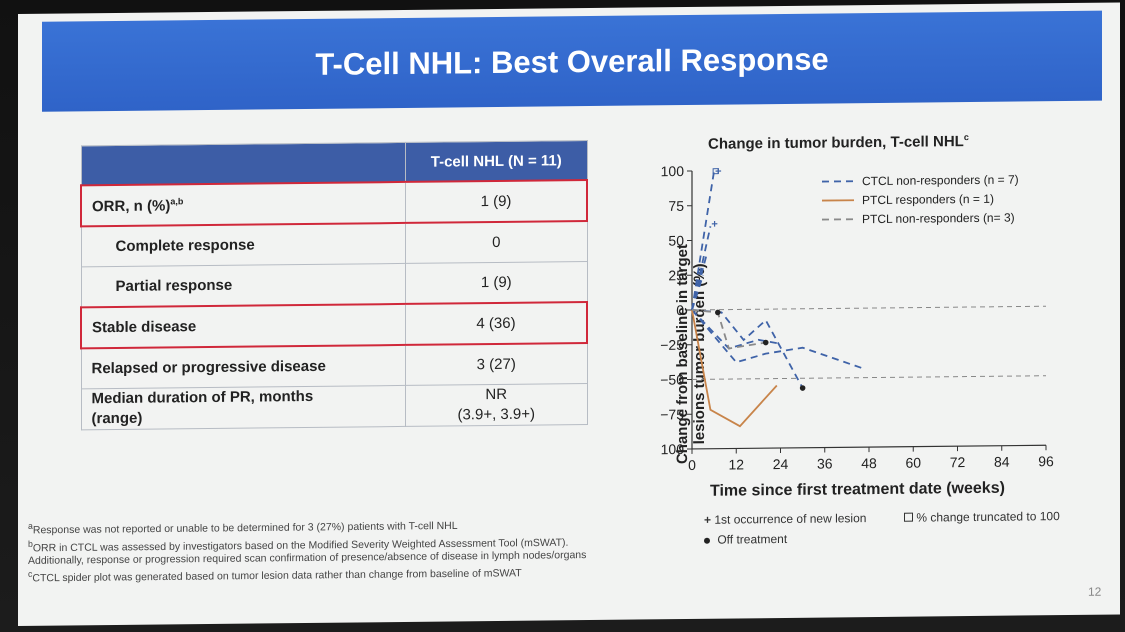 Image resolution: width=1125 pixels, height=632 pixels. Describe the element at coordinates (781, 464) in the screenshot. I see `x-tick-label: 24` at that location.